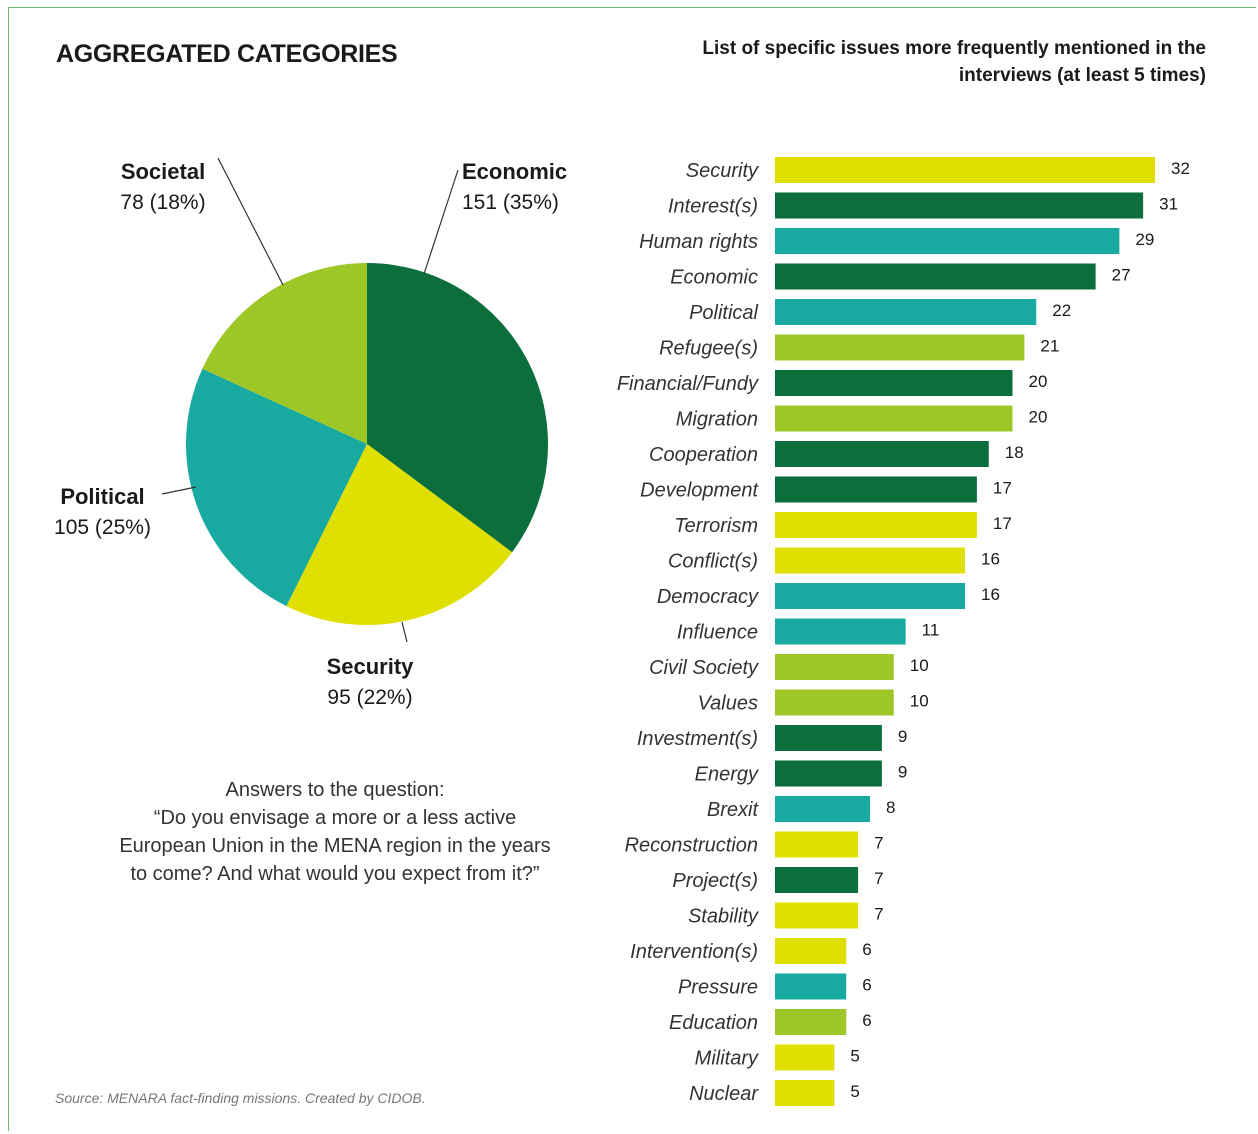 The width and height of the screenshot is (1258, 1134). Describe the element at coordinates (935, 276) in the screenshot. I see `bar-economic` at that location.